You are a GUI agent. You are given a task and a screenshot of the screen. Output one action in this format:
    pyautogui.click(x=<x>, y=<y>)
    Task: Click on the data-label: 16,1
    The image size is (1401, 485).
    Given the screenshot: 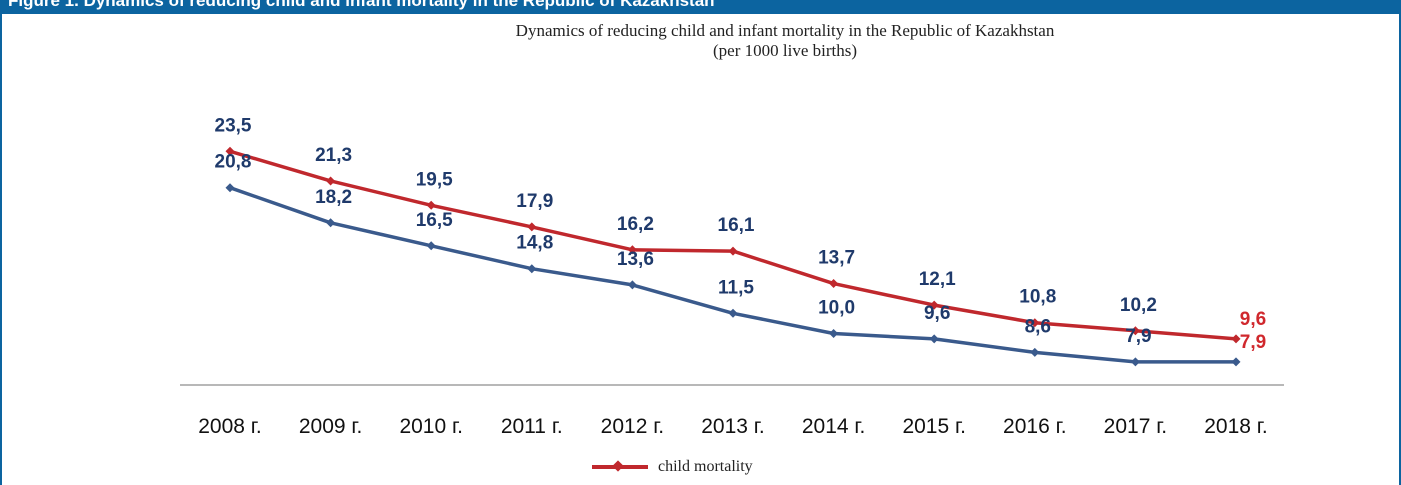 What is the action you would take?
    pyautogui.click(x=736, y=225)
    